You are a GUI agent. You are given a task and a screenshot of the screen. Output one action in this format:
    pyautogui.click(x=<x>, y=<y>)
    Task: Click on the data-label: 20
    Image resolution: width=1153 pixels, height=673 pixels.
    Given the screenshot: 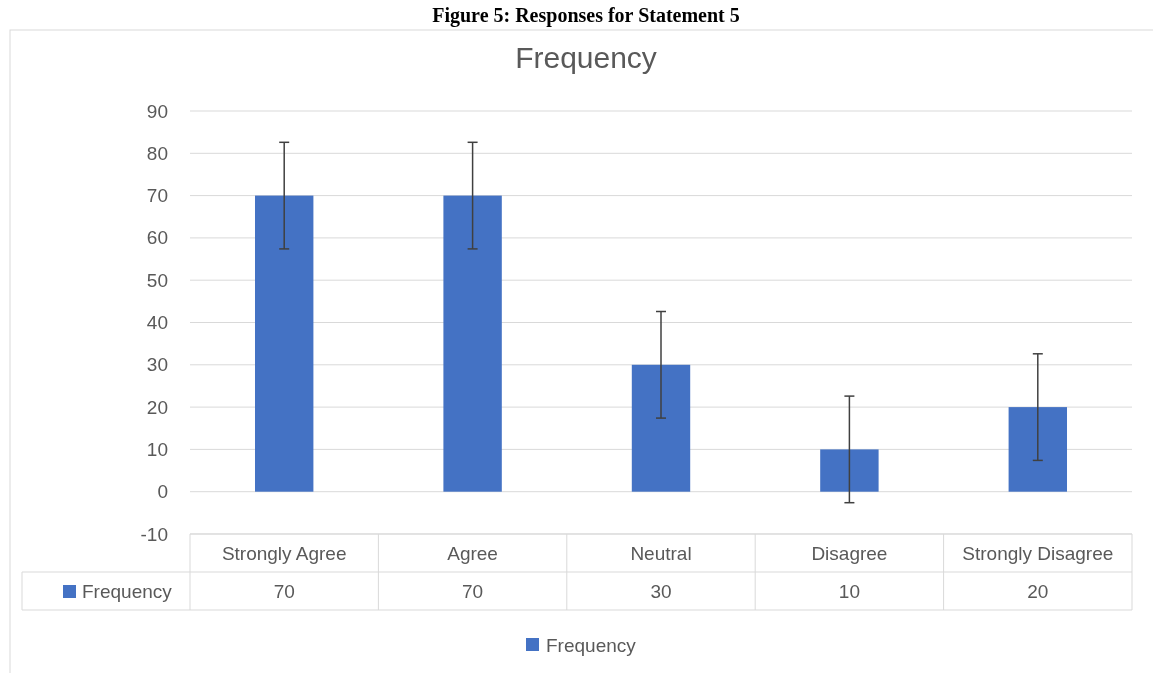 What is the action you would take?
    pyautogui.click(x=1038, y=591)
    